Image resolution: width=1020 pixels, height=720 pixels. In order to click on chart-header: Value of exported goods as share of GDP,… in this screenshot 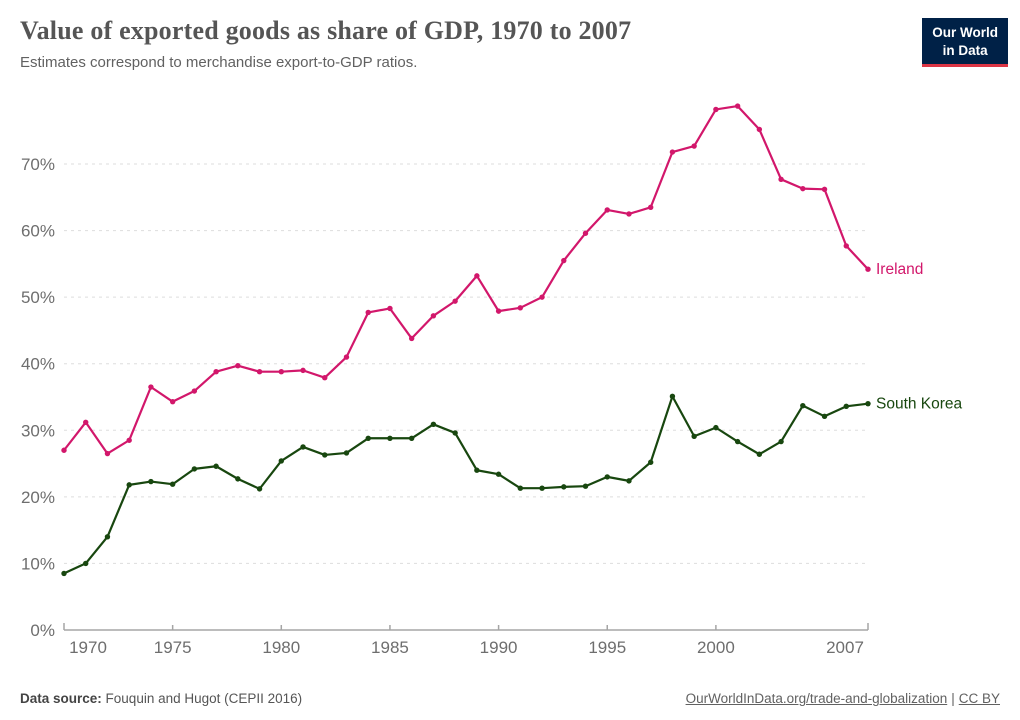, I will do `click(514, 43)`.